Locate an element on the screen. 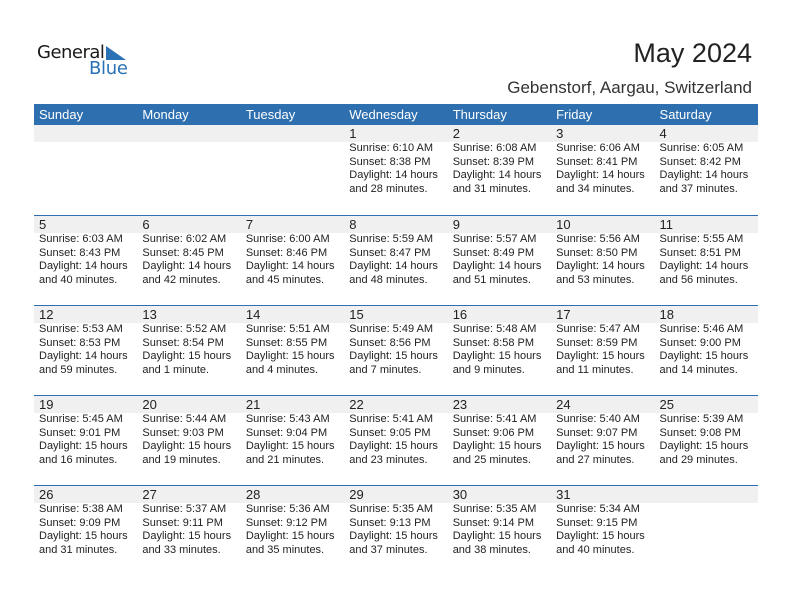 The image size is (792, 612). day-number: 20 is located at coordinates (149, 404).